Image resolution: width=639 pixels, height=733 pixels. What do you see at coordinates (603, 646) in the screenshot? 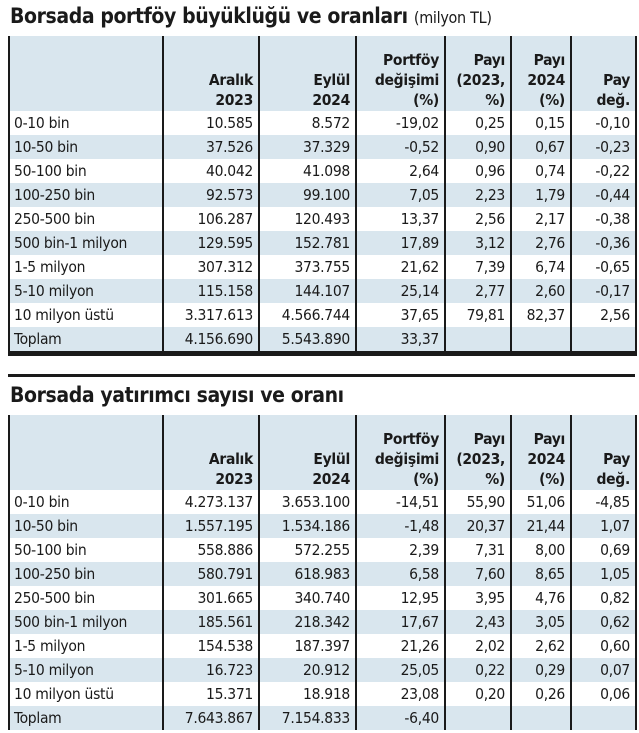
I see `cell-share-change: 0,60` at bounding box center [603, 646].